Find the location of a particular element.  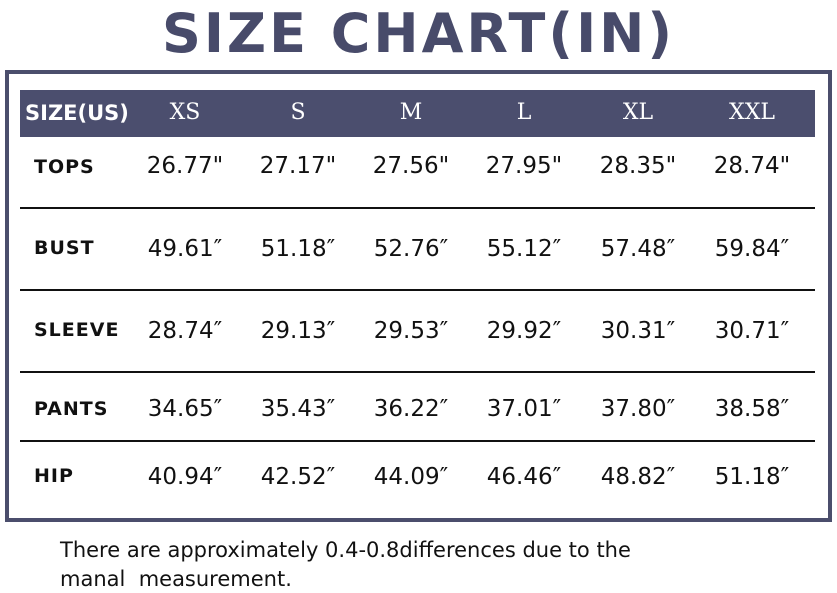

cell-value: 29.13″ is located at coordinates (298, 331).